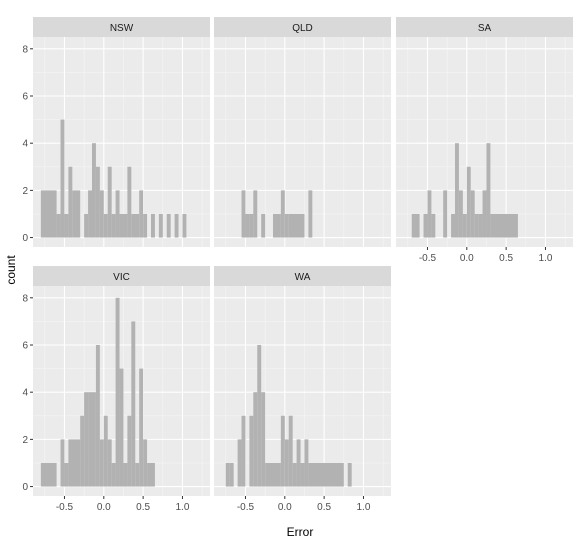  I want to click on facet-label: QLD, so click(302, 28).